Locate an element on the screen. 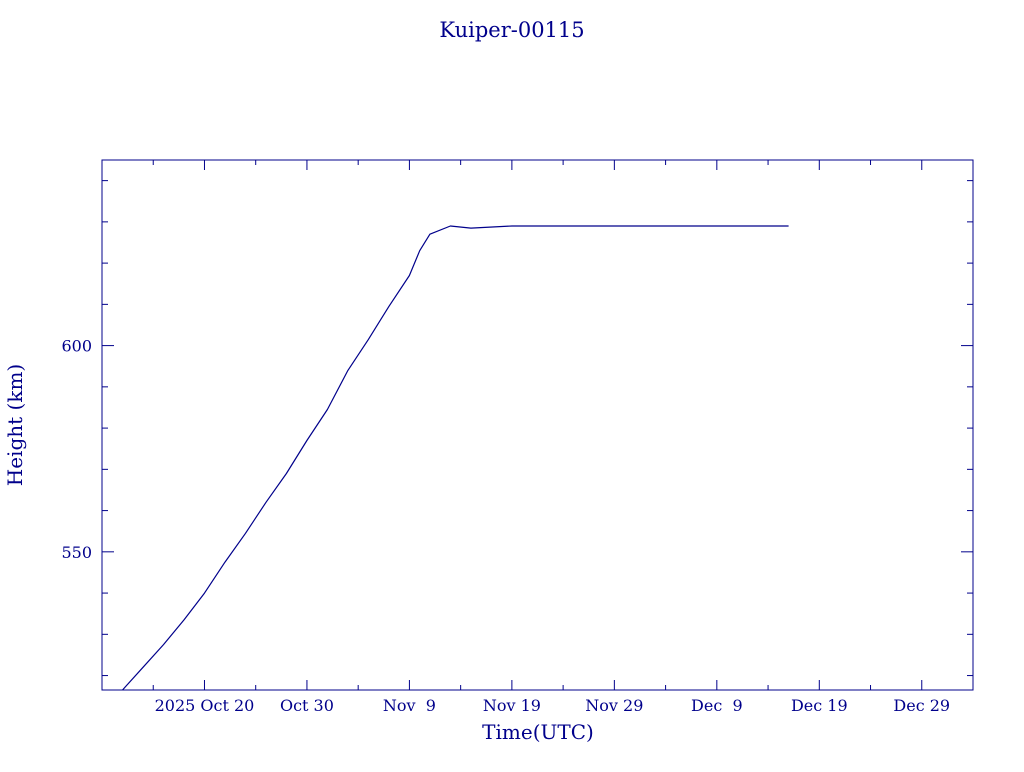  x-tick-label: Dec 9 is located at coordinates (717, 705).